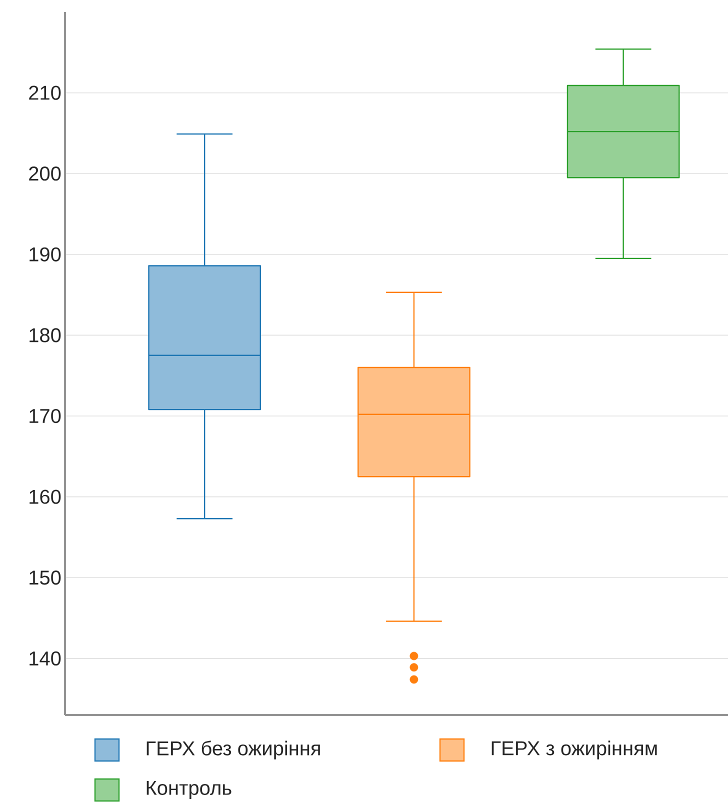  What do you see at coordinates (45, 658) in the screenshot?
I see `y-tick-label: 140` at bounding box center [45, 658].